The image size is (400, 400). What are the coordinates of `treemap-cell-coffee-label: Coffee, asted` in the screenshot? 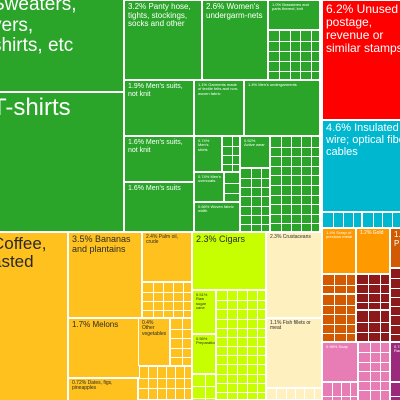 It's located at (23, 253).